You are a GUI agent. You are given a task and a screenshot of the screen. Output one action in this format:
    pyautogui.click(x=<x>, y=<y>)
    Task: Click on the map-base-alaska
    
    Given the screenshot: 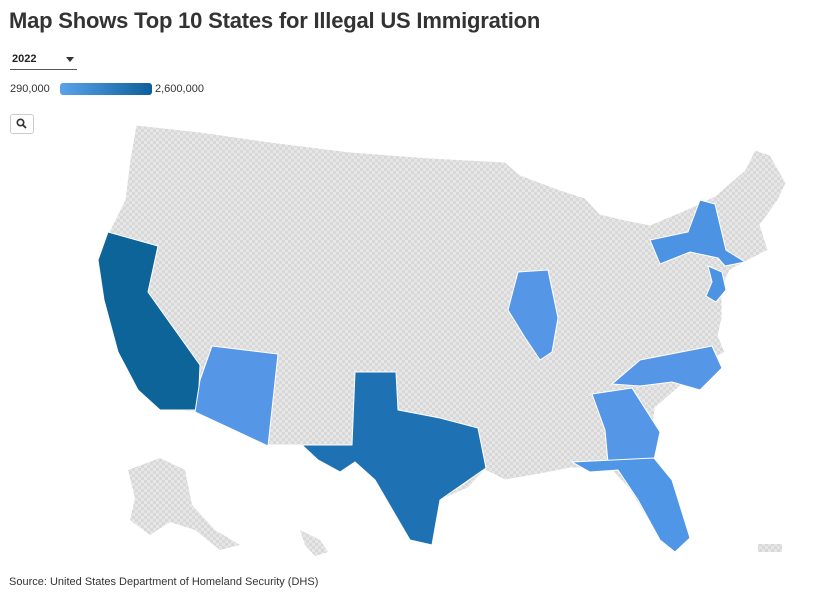 What is the action you would take?
    pyautogui.click(x=184, y=504)
    